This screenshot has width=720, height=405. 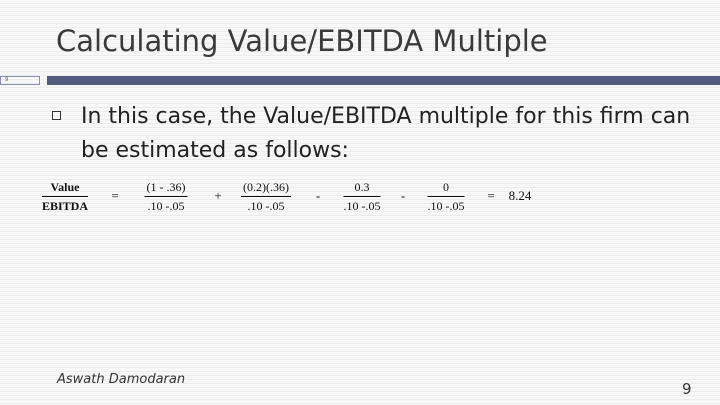 What do you see at coordinates (383, 80) in the screenshot?
I see `title-bar` at bounding box center [383, 80].